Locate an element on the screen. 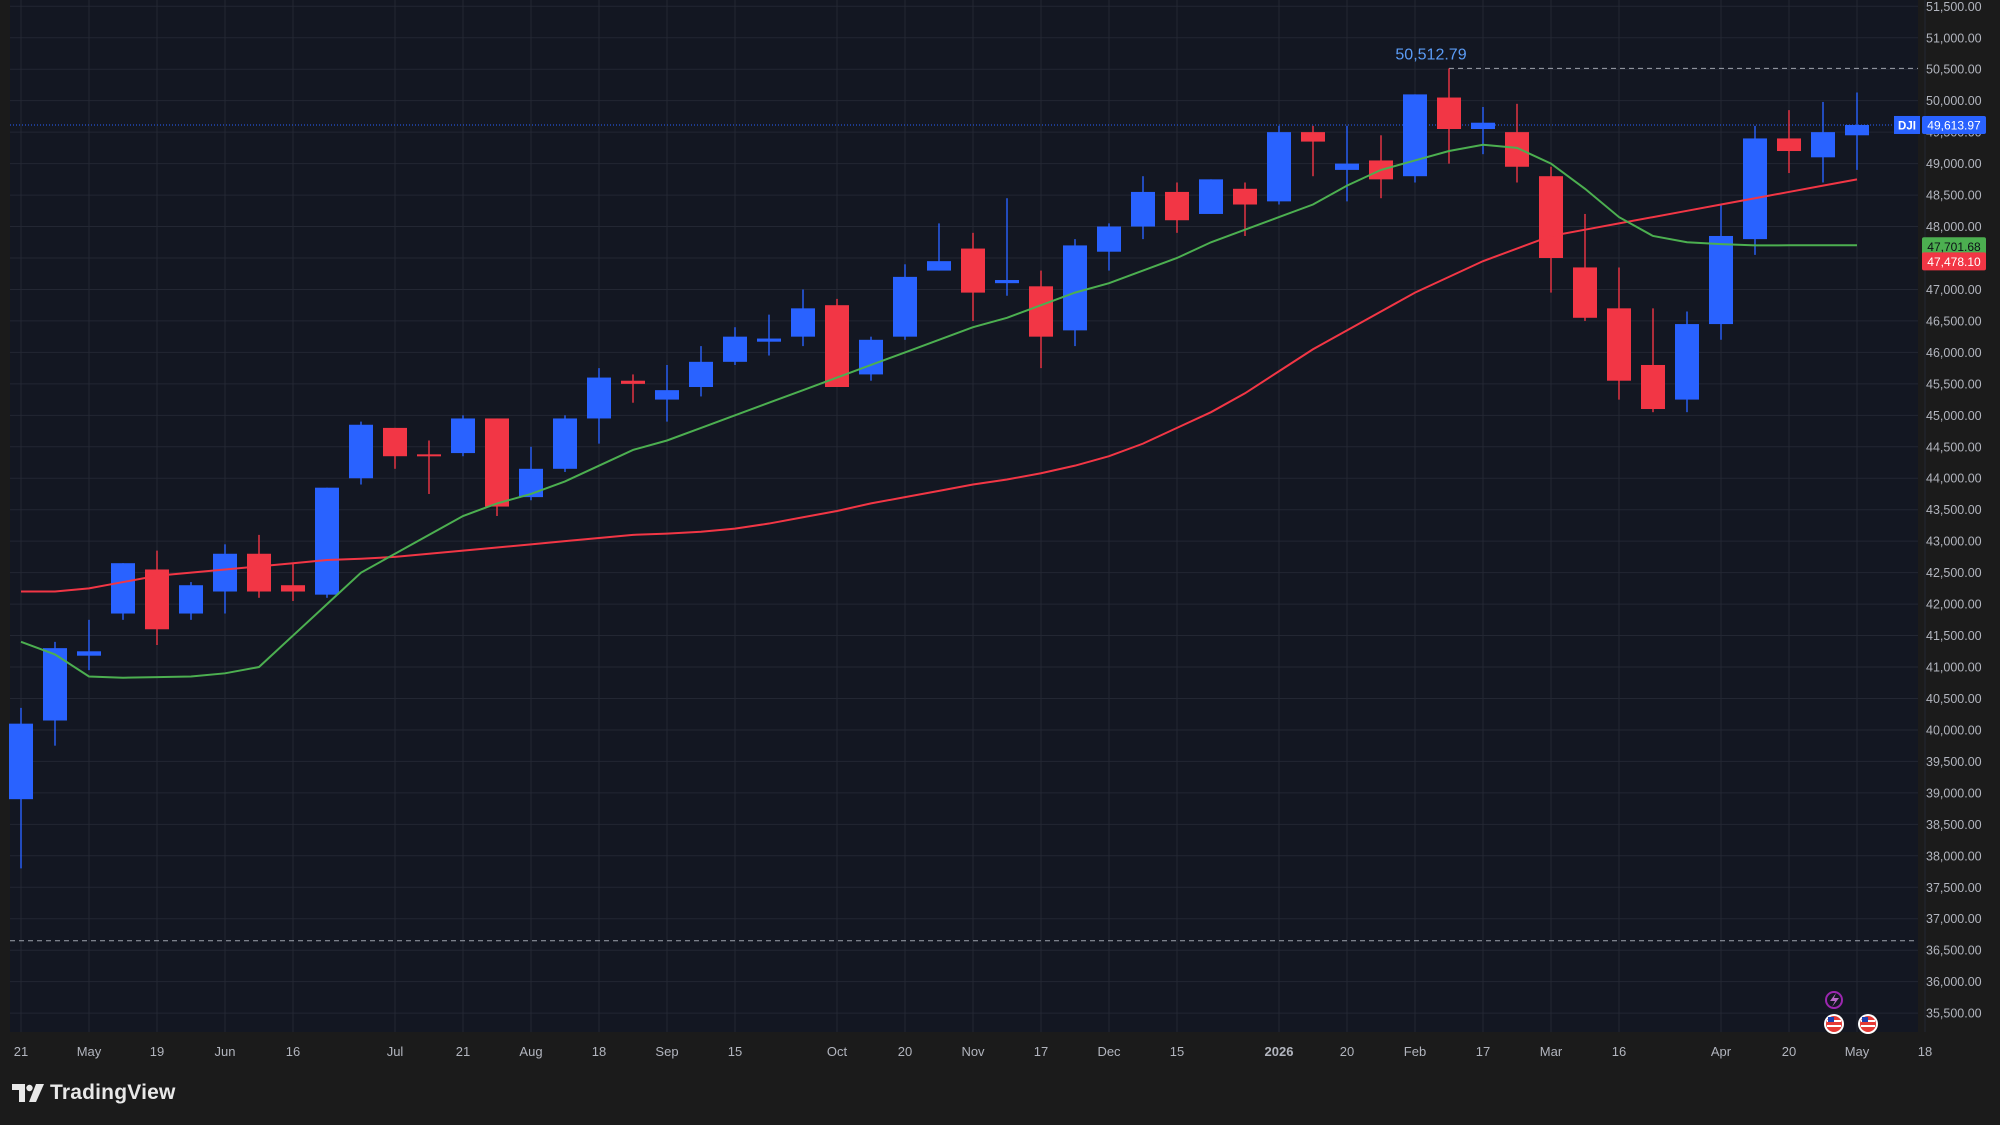  dividend-icon is located at coordinates (1834, 1000).